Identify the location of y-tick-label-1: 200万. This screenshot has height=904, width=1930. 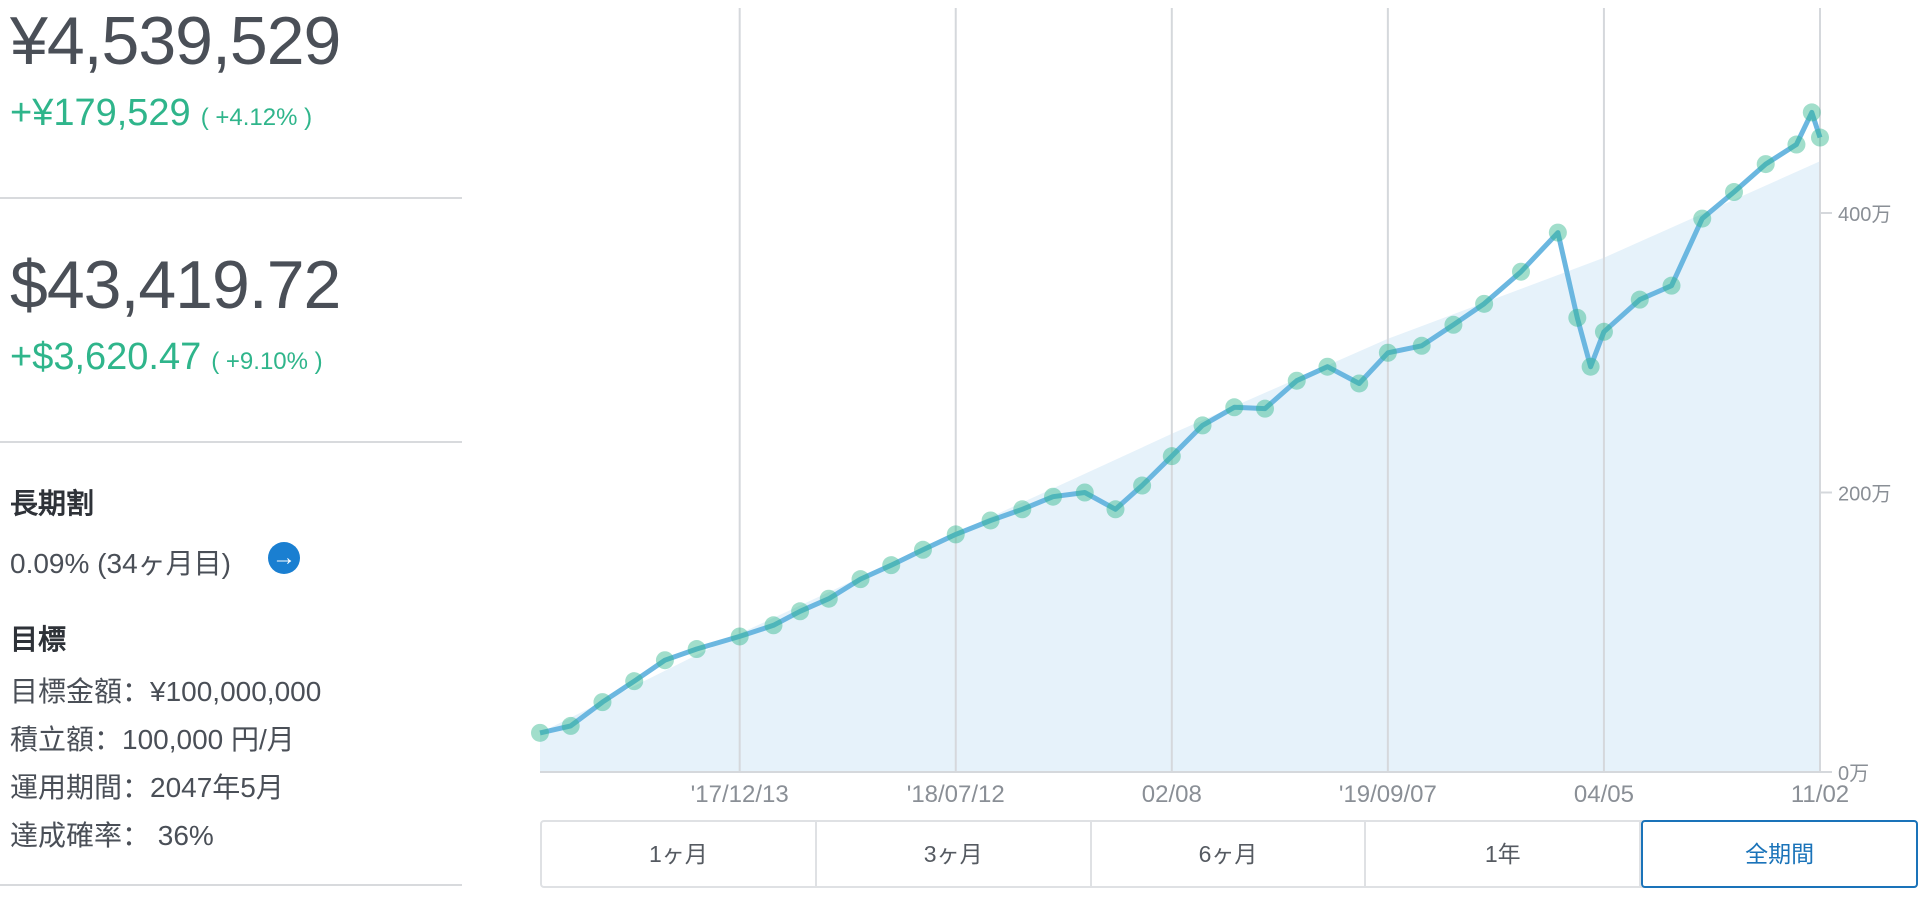
(1864, 495).